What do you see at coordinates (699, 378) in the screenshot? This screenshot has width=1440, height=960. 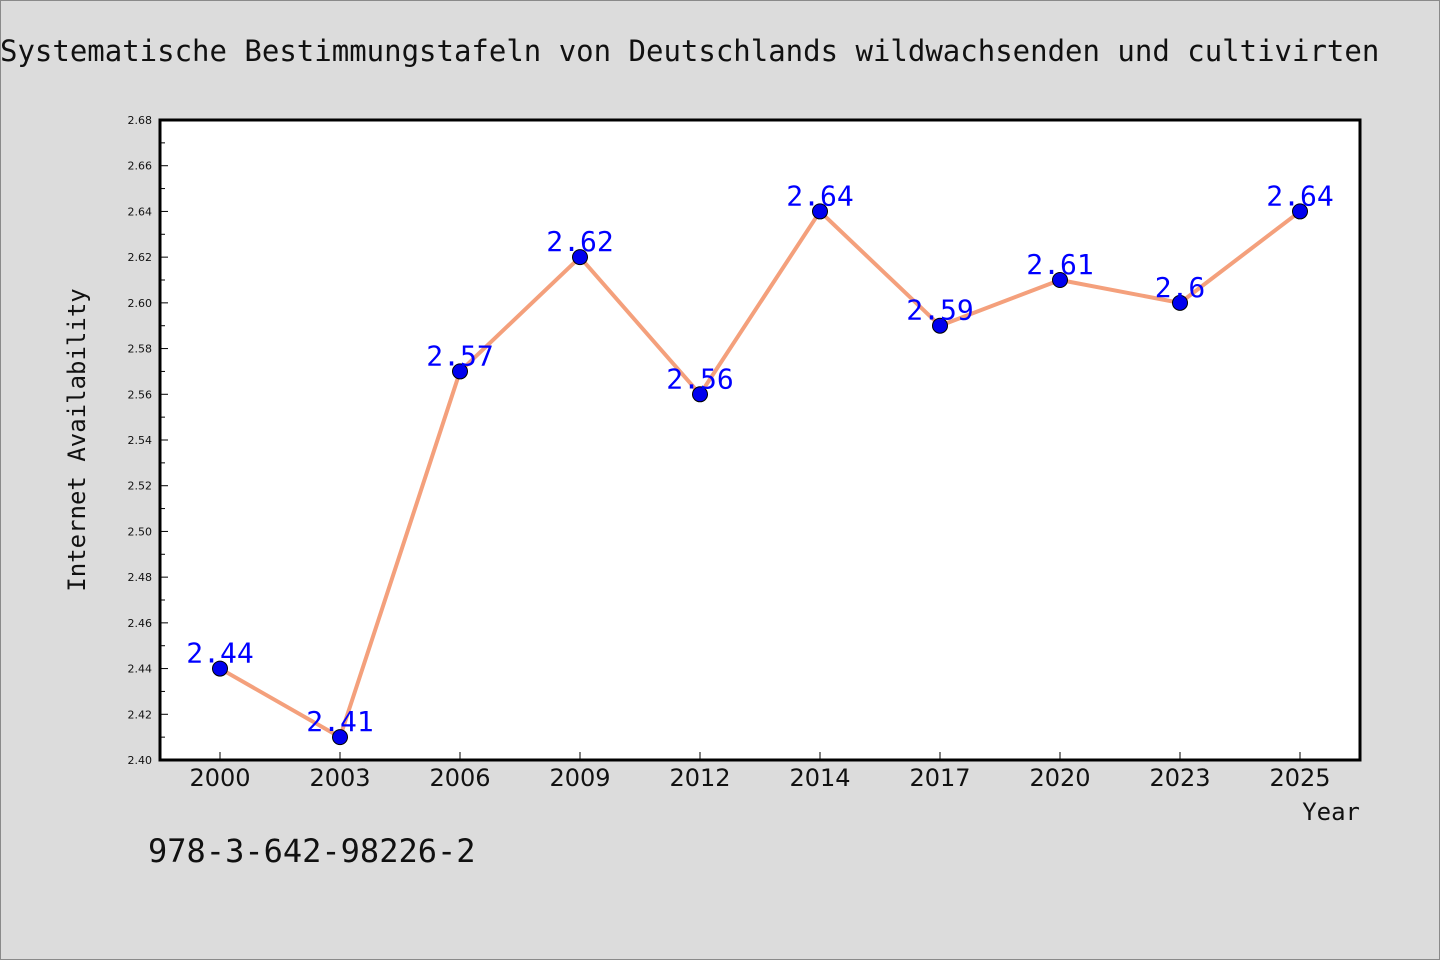 I see `data-label: 2.56` at bounding box center [699, 378].